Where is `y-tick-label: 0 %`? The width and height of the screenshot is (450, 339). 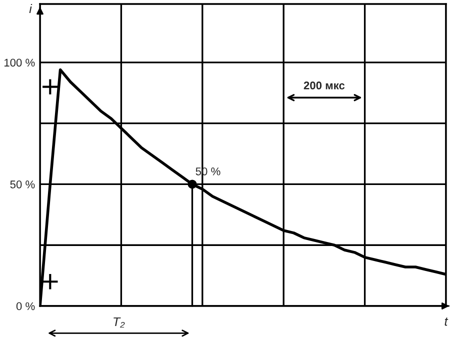
y-tick-label: 0 % is located at coordinates (25, 306).